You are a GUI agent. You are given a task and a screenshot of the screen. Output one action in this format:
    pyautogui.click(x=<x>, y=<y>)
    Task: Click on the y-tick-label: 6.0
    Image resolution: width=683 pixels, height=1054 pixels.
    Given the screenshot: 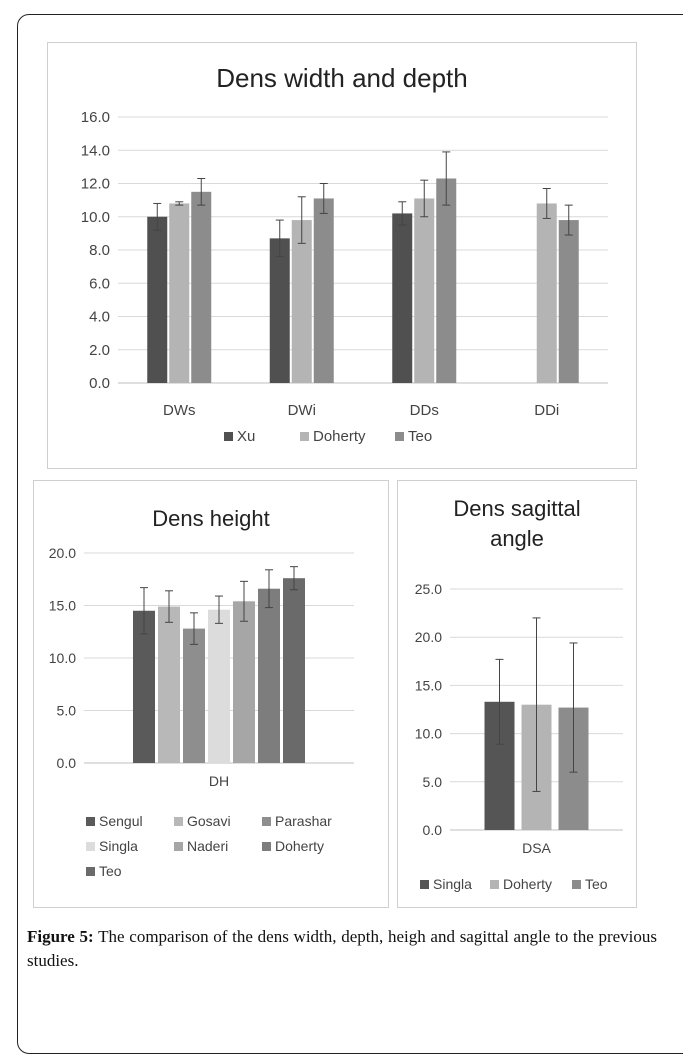 What is the action you would take?
    pyautogui.click(x=99, y=283)
    